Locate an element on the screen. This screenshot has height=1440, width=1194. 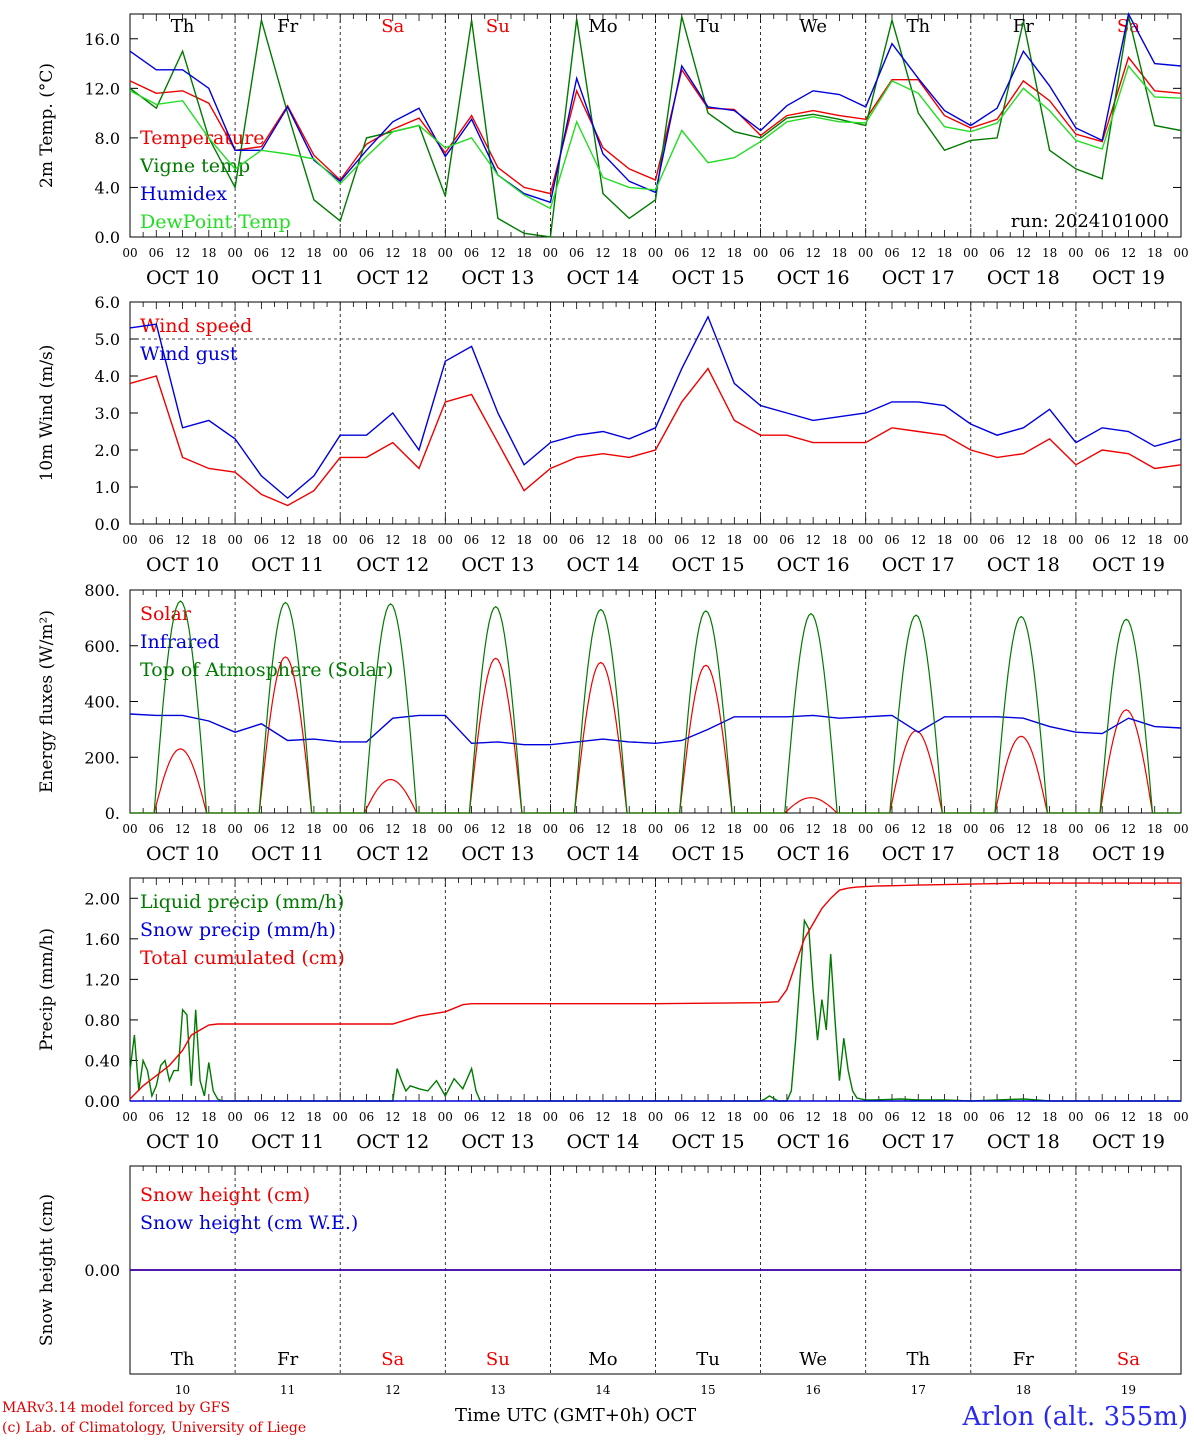
series-wind-gust is located at coordinates (655, 407).